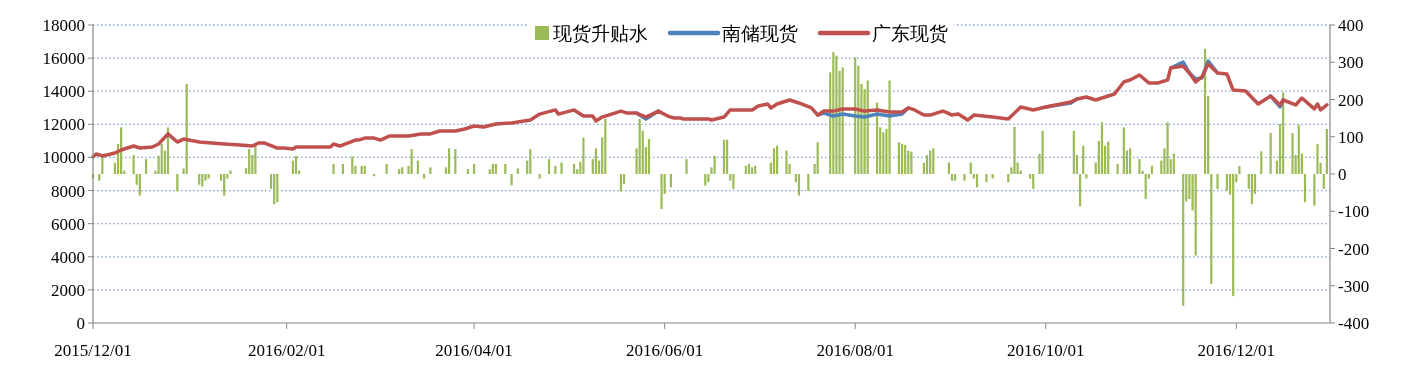 Image resolution: width=1406 pixels, height=379 pixels. Describe the element at coordinates (1354, 212) in the screenshot. I see `y2-tick-label: -100` at that location.